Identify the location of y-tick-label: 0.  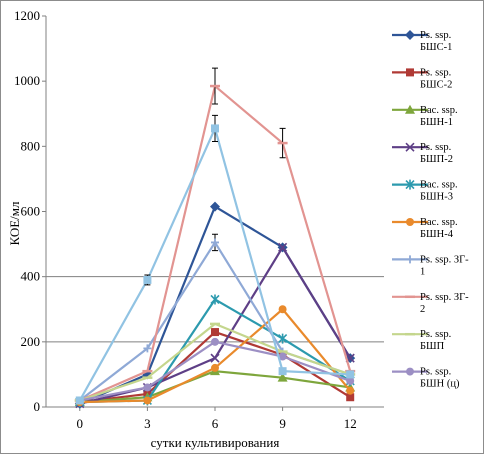
(37, 406).